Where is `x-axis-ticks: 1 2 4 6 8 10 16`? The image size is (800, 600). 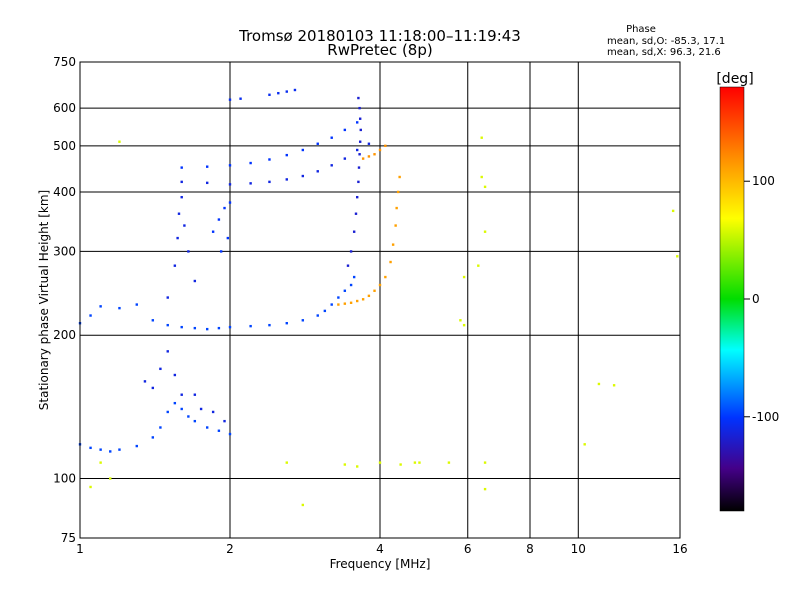
x-axis-ticks: 1 2 4 6 8 10 16 is located at coordinates (381, 549).